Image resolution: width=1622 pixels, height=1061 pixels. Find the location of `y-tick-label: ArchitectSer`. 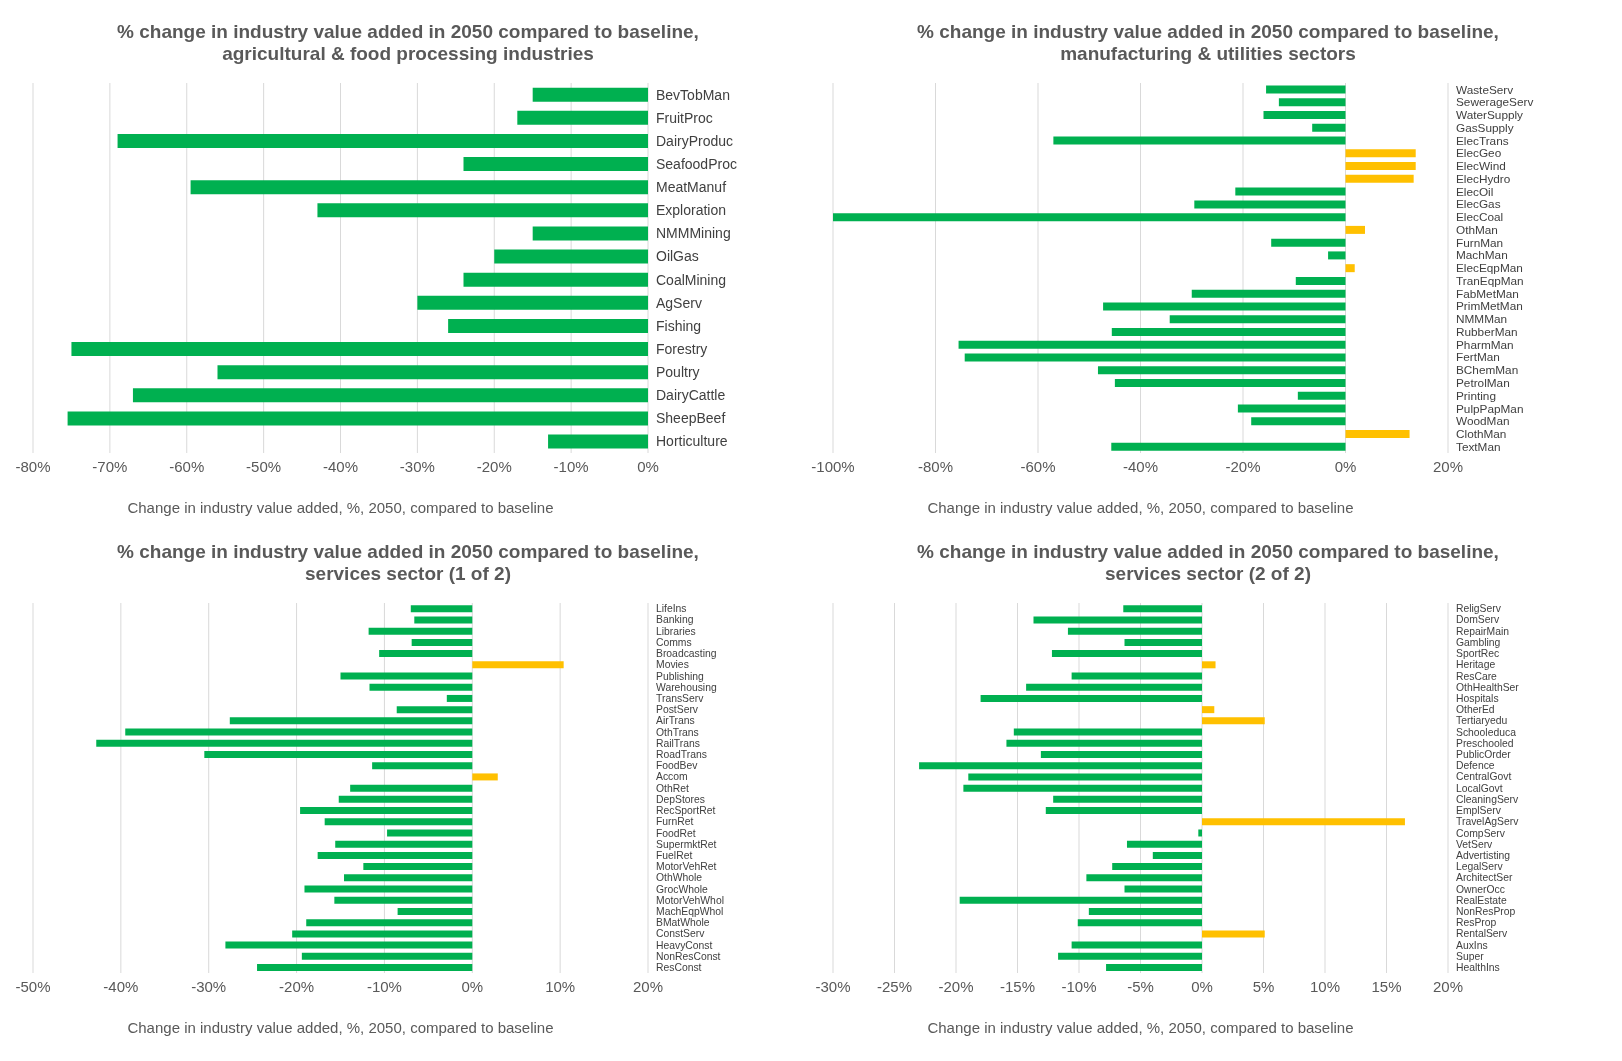

y-tick-label: ArchitectSer is located at coordinates (1484, 878).